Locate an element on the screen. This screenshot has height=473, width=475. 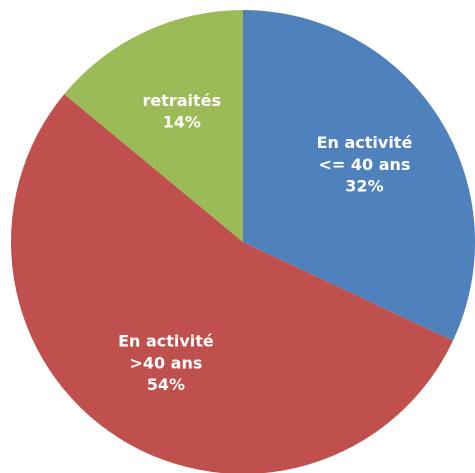
value-label: 14% is located at coordinates (182, 121).